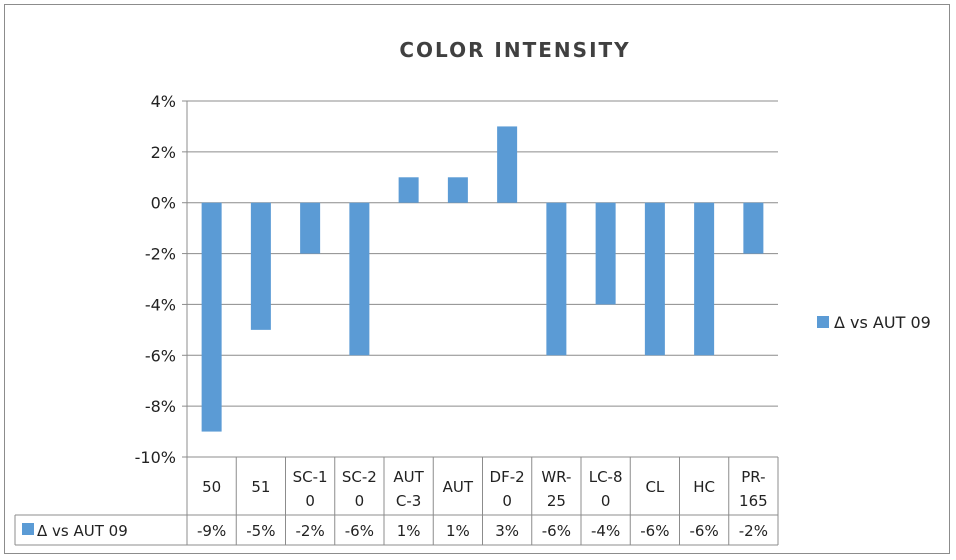 The width and height of the screenshot is (956, 560). I want to click on y-tick-label: -4%, so click(160, 304).